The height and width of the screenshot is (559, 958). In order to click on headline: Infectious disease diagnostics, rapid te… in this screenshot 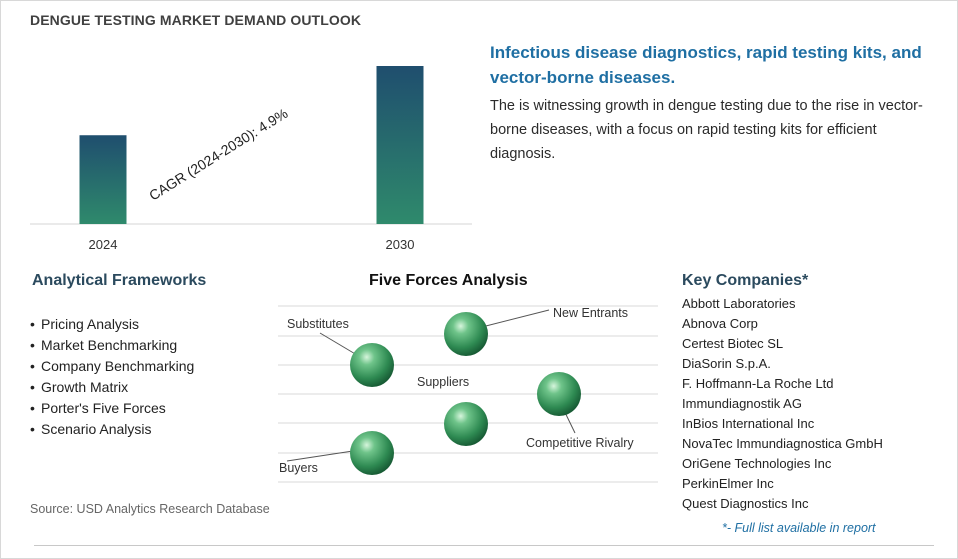, I will do `click(706, 65)`.